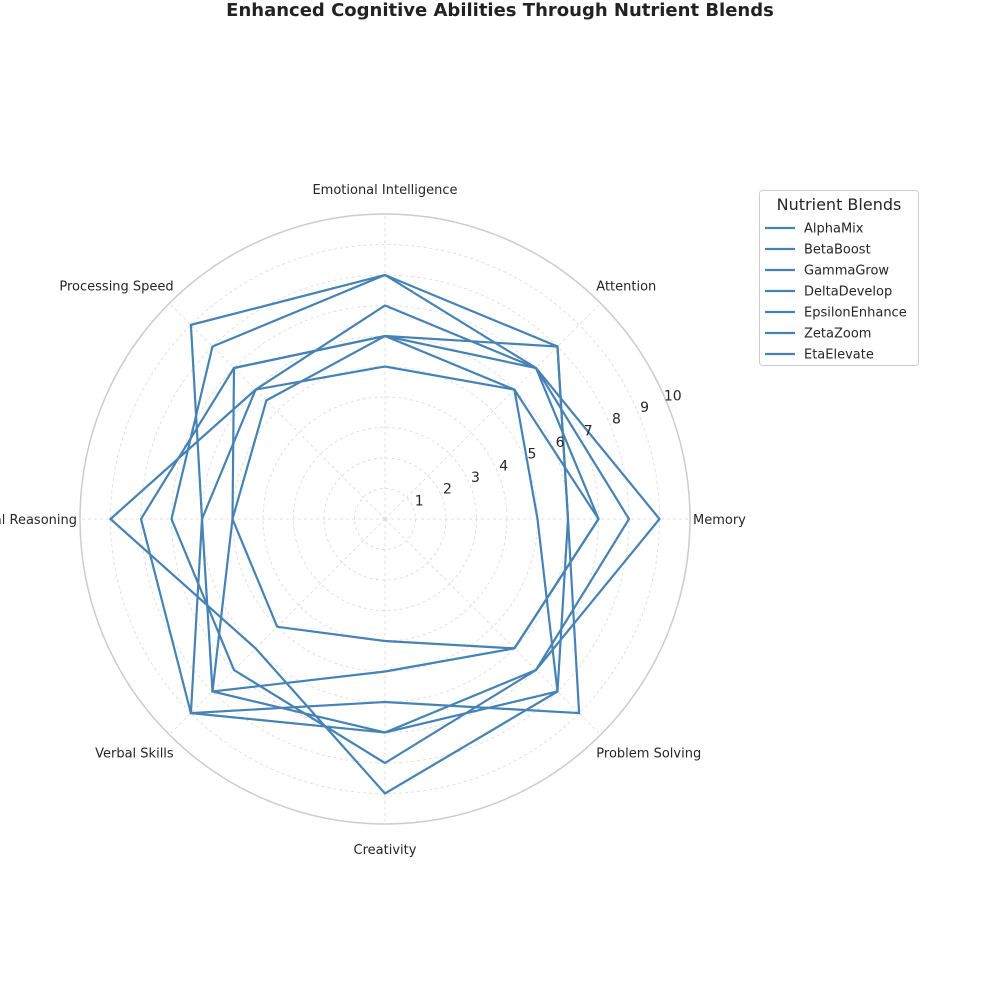 The image size is (1000, 1000). Describe the element at coordinates (588, 431) in the screenshot. I see `r-tick-7: 7` at that location.